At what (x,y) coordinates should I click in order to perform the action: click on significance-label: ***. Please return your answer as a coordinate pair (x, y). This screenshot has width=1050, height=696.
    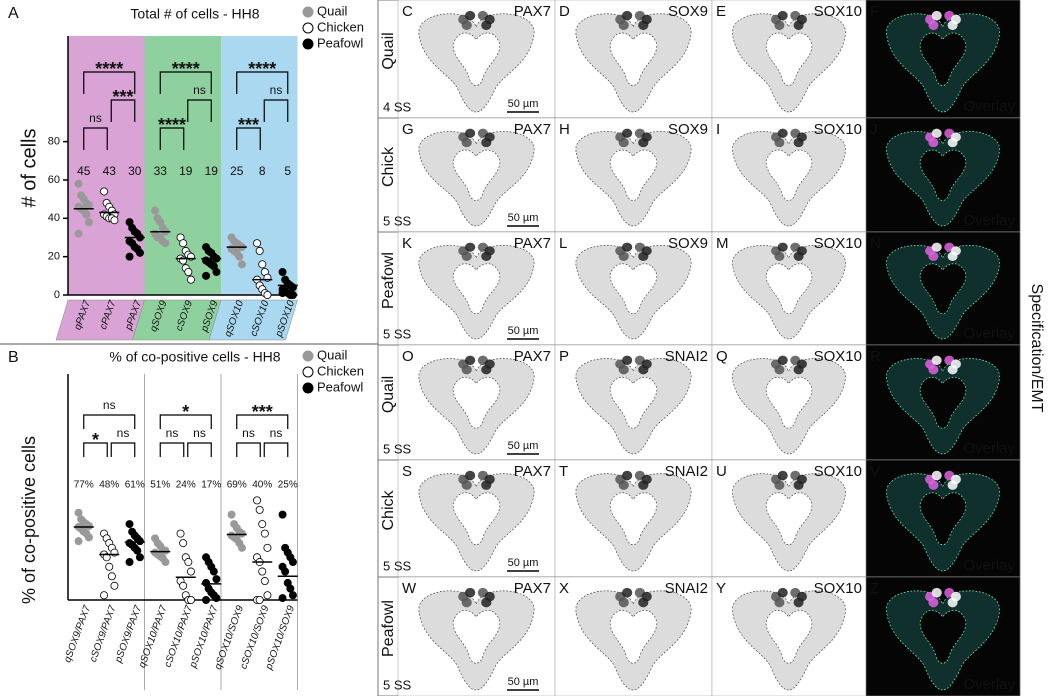
    Looking at the image, I should click on (262, 412).